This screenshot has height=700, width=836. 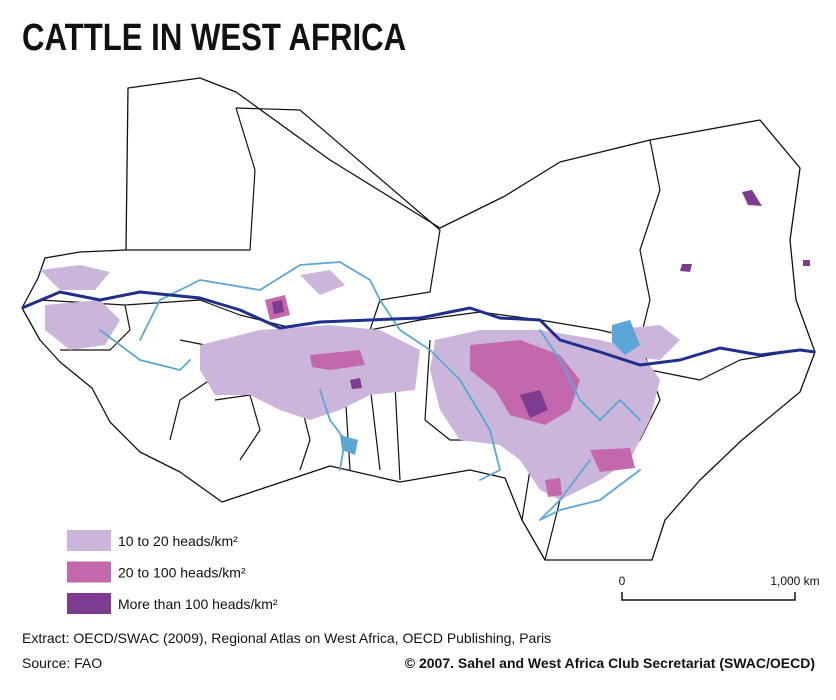 I want to click on legend-label: 10 to 20 heads/km², so click(x=178, y=541).